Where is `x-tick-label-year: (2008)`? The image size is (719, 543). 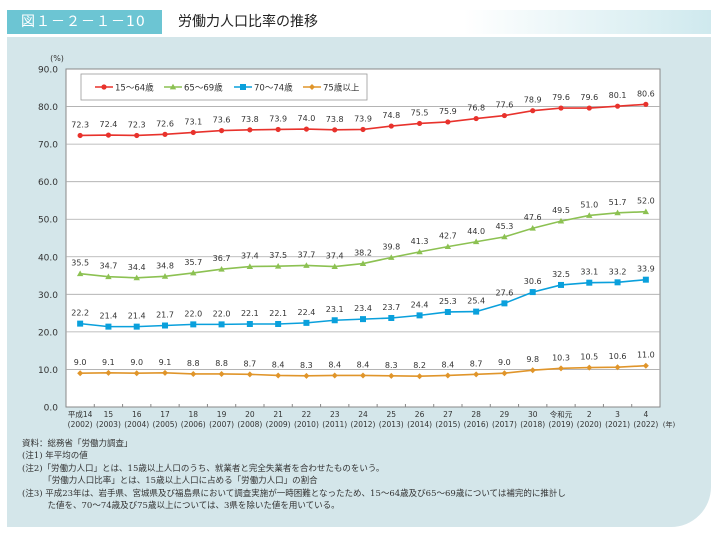 x-tick-label-year: (2008) is located at coordinates (249, 424).